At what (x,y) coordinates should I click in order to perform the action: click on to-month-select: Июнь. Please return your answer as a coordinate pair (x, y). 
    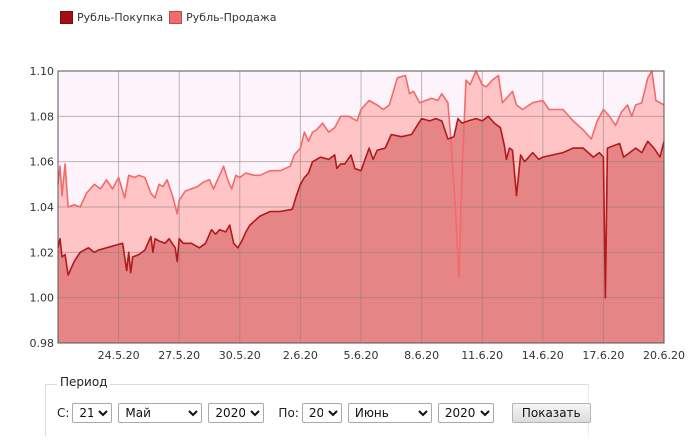
    Looking at the image, I should click on (389, 413).